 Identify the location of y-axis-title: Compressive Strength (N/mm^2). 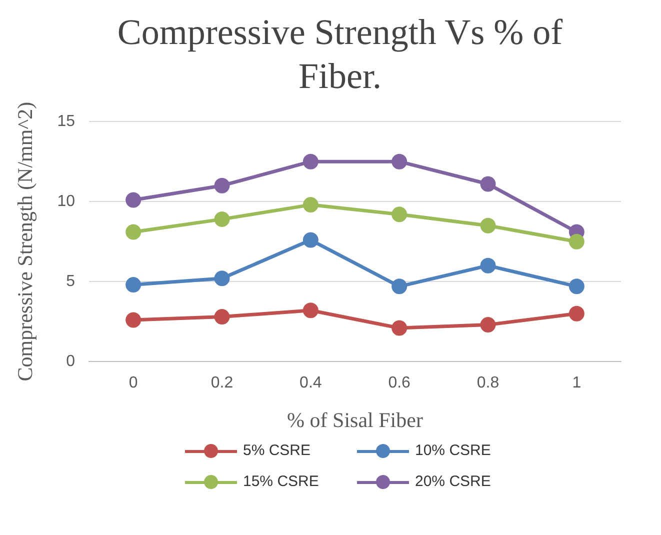
(25, 242).